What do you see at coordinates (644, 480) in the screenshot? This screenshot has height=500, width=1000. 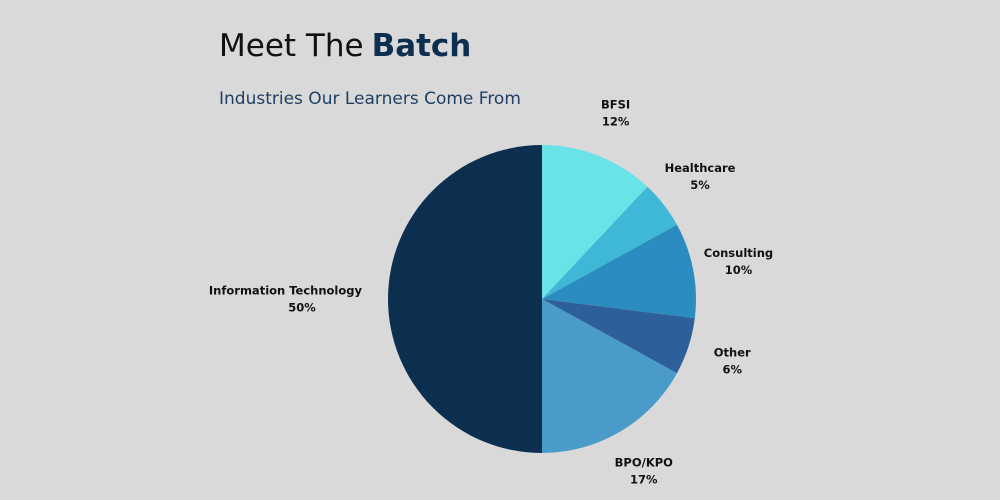 I see `value-label: 17%` at bounding box center [644, 480].